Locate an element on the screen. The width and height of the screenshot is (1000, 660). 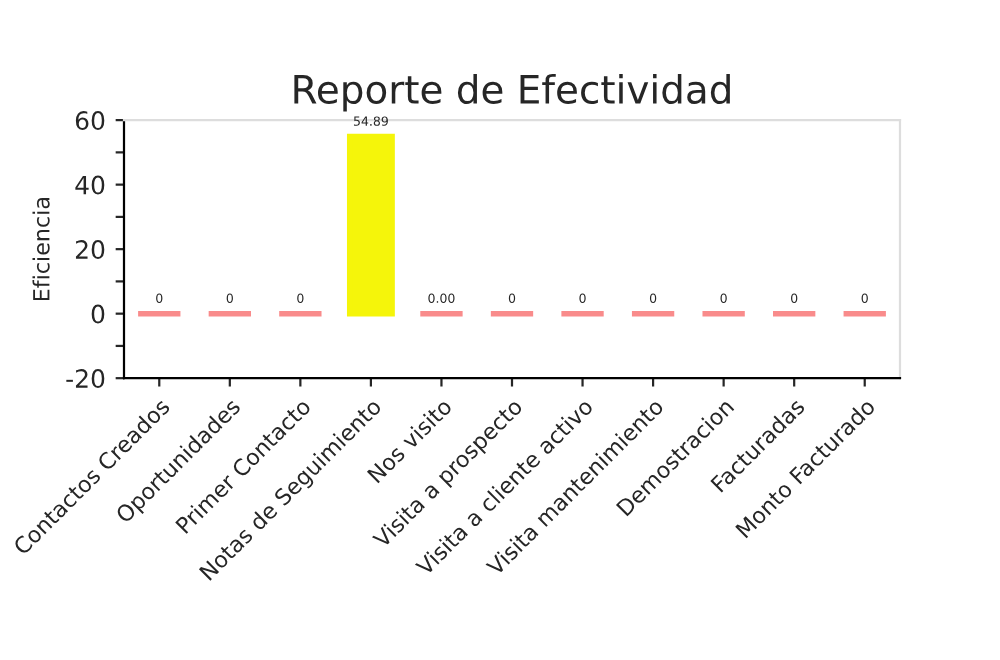
y-tick-label: 60 is located at coordinates (90, 120).